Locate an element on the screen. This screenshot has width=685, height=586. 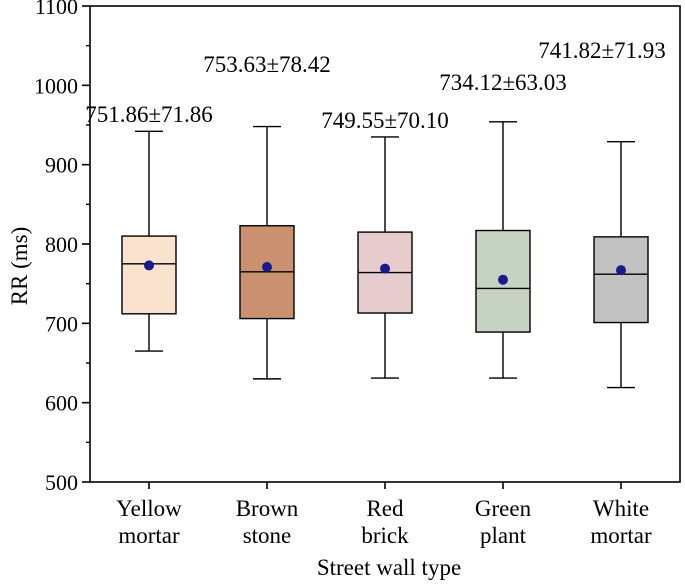
mean-sd-label: 749.55±70.10 is located at coordinates (385, 120).